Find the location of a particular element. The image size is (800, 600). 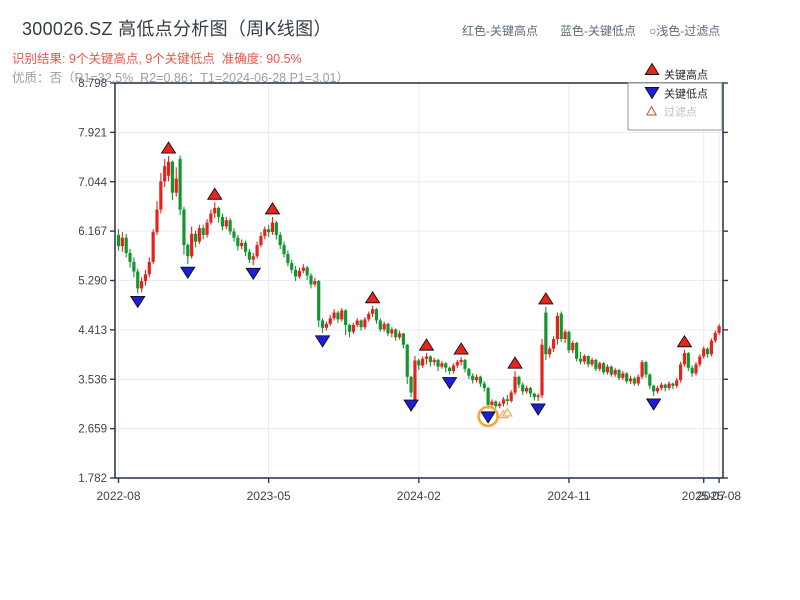

top-legend-key-low: 蓝色-关键低点 is located at coordinates (598, 31).